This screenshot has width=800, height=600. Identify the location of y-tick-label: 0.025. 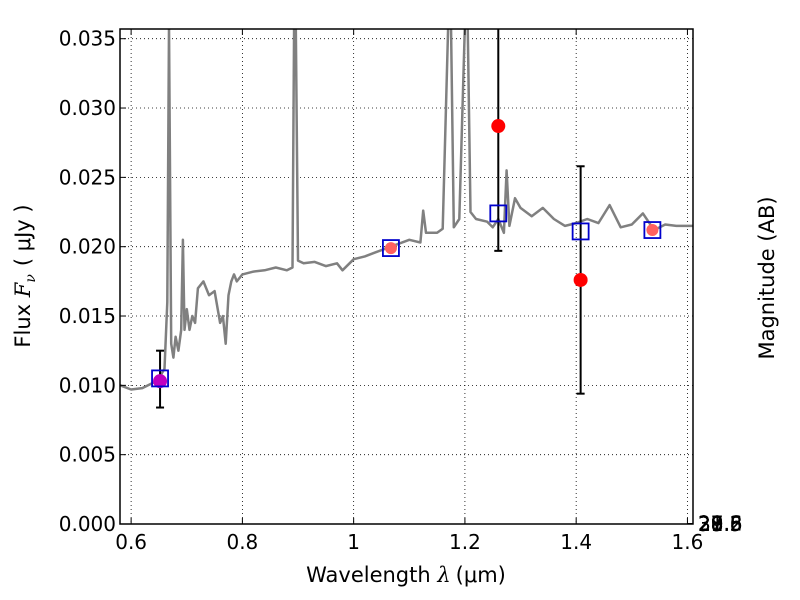
(87, 177).